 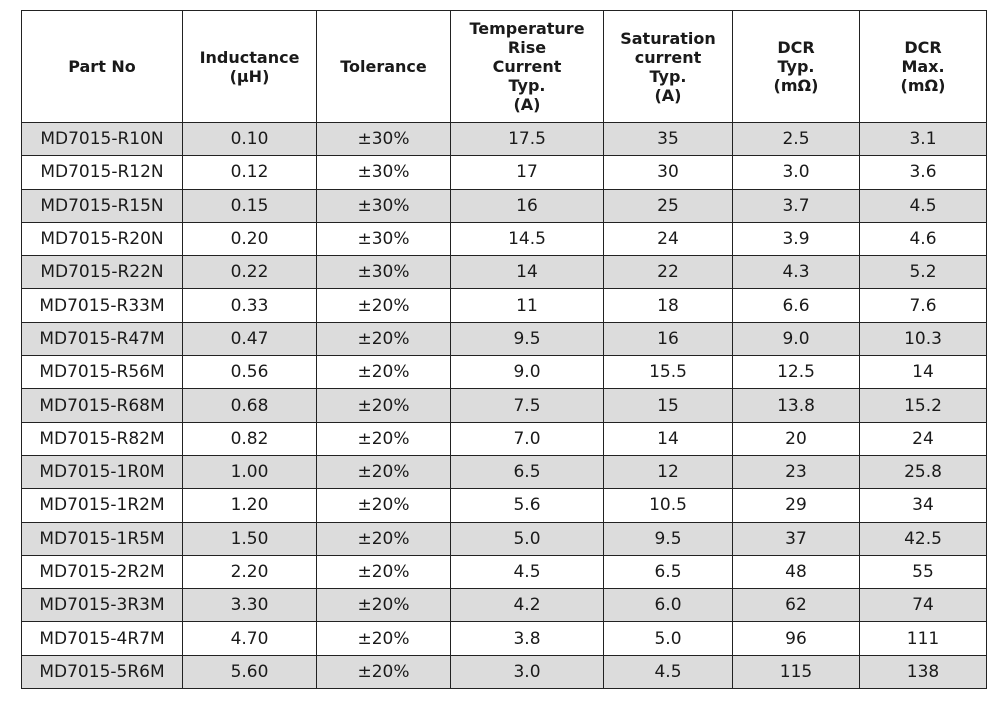 What do you see at coordinates (796, 139) in the screenshot?
I see `cell-dcr-typ: 2.5` at bounding box center [796, 139].